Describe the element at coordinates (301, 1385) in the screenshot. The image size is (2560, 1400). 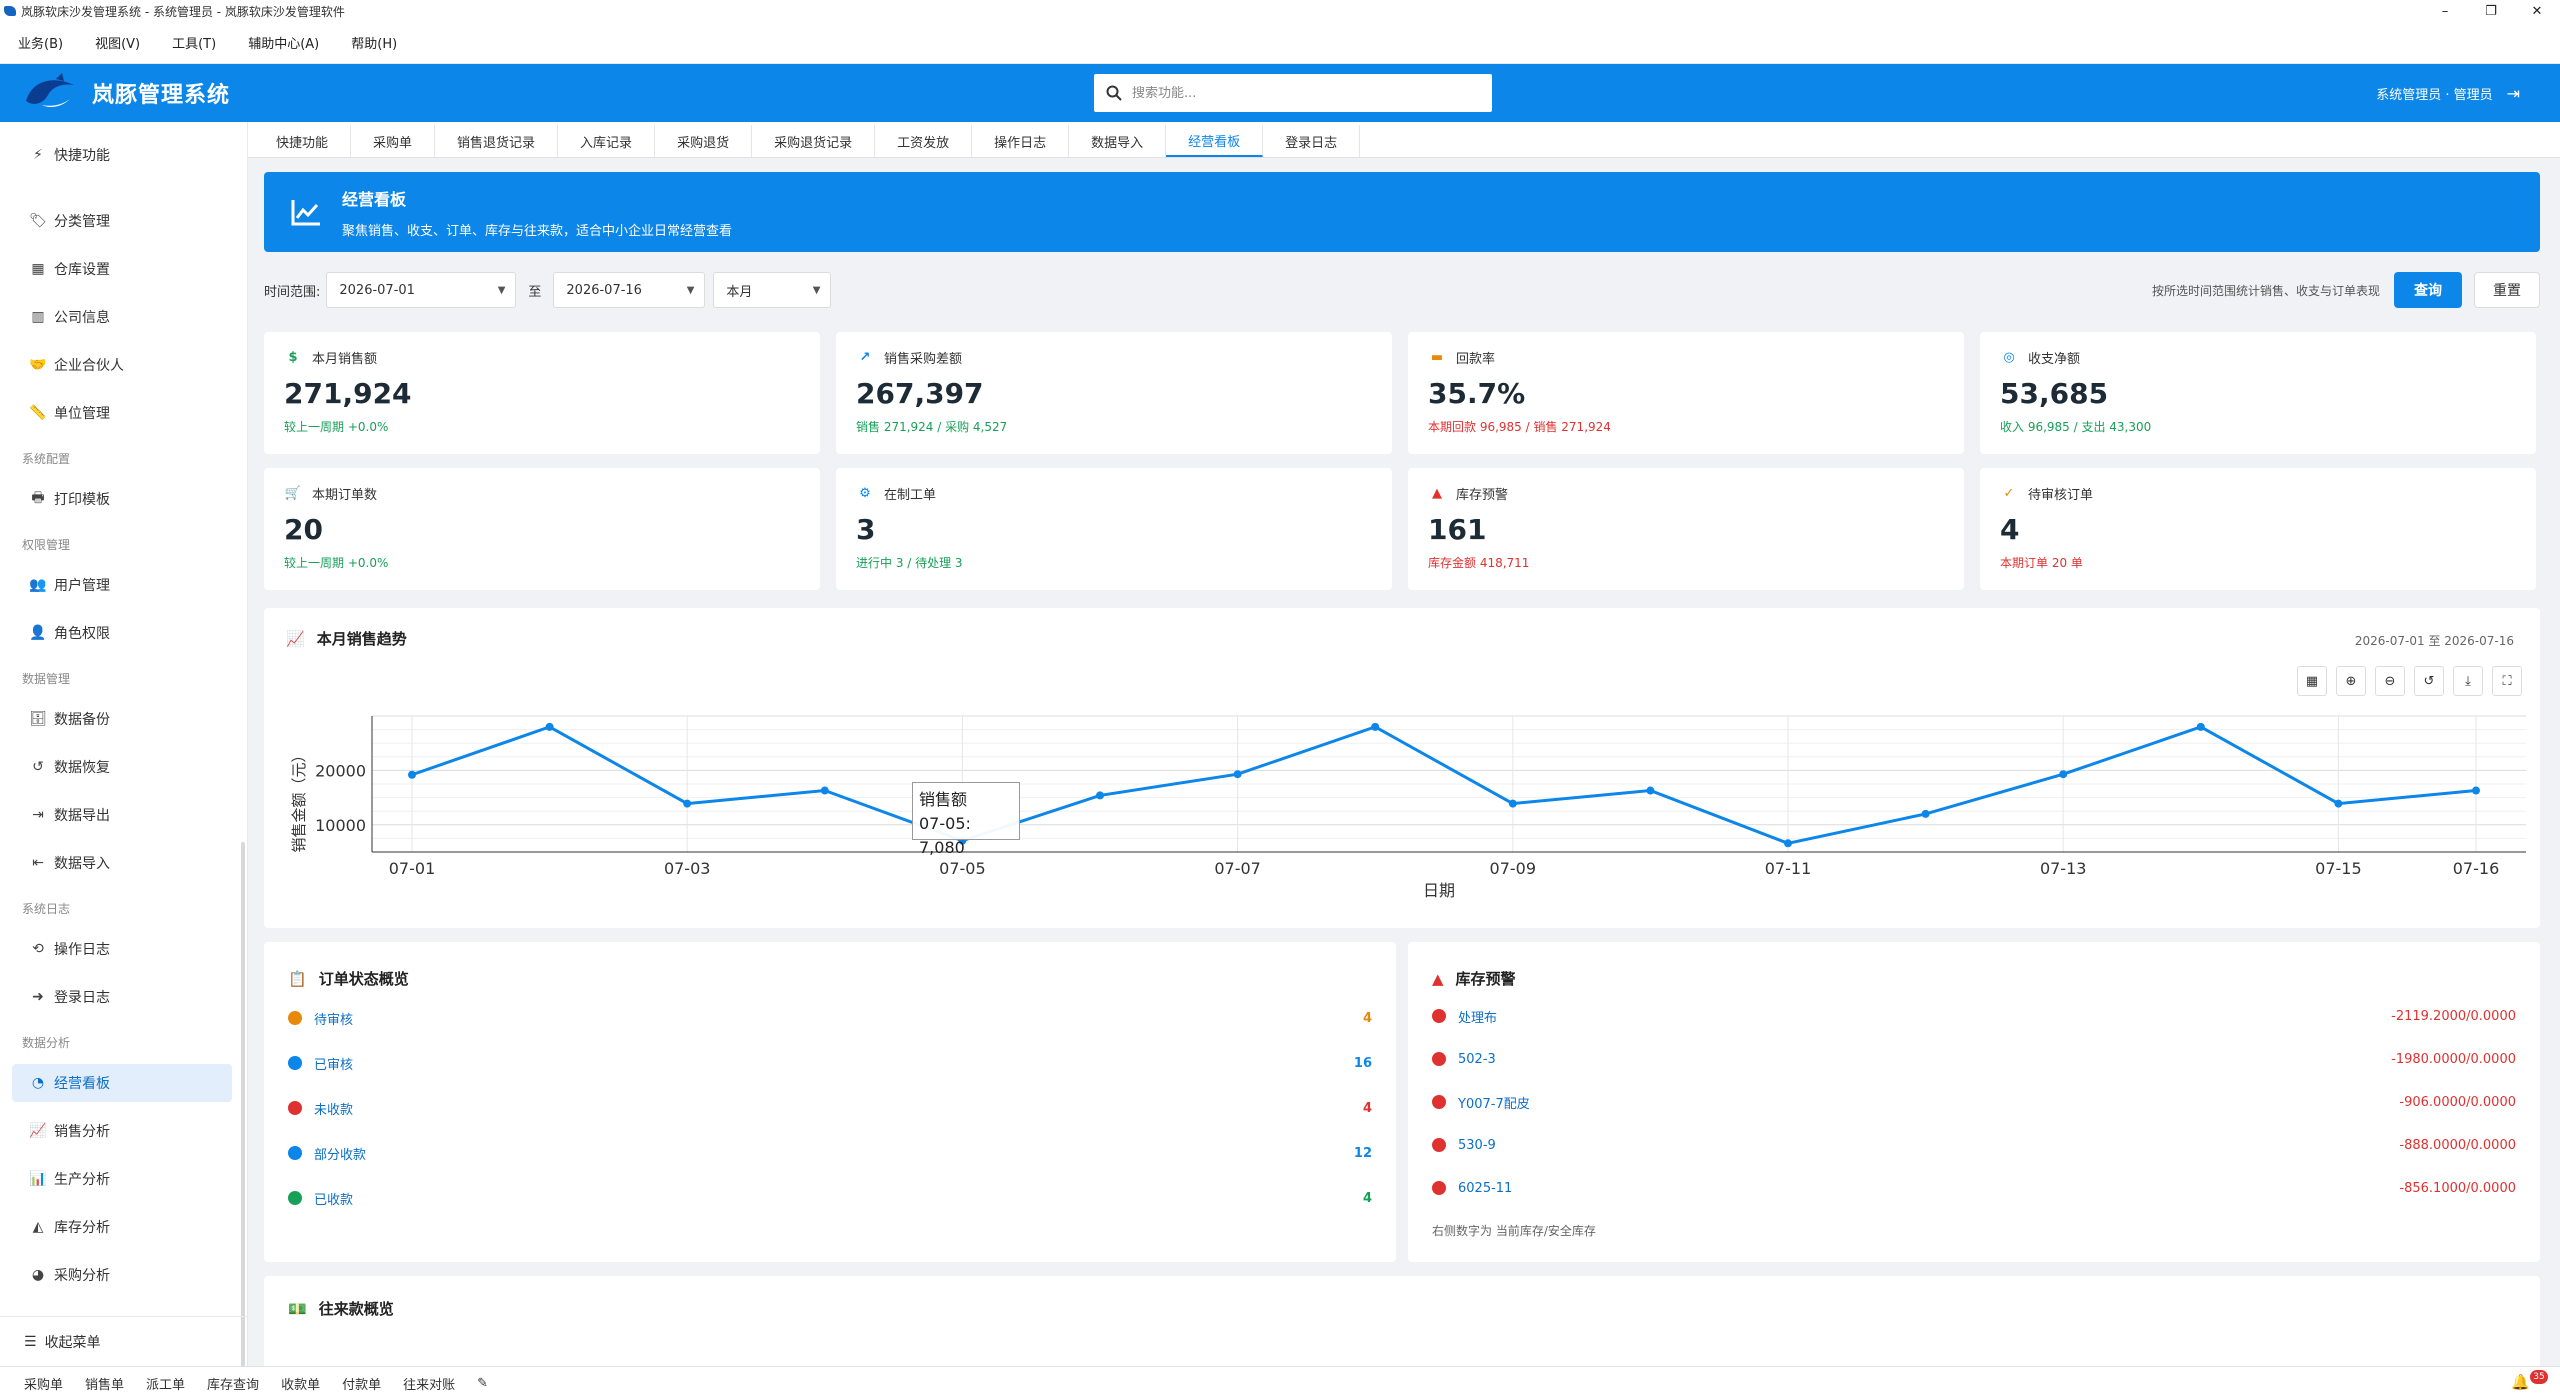
I see `quick-receipt: 收款单` at that location.